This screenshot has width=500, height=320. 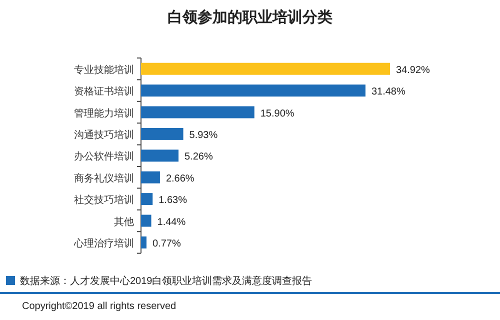 What do you see at coordinates (104, 156) in the screenshot?
I see `y-tick-label: 办公软件培训` at bounding box center [104, 156].